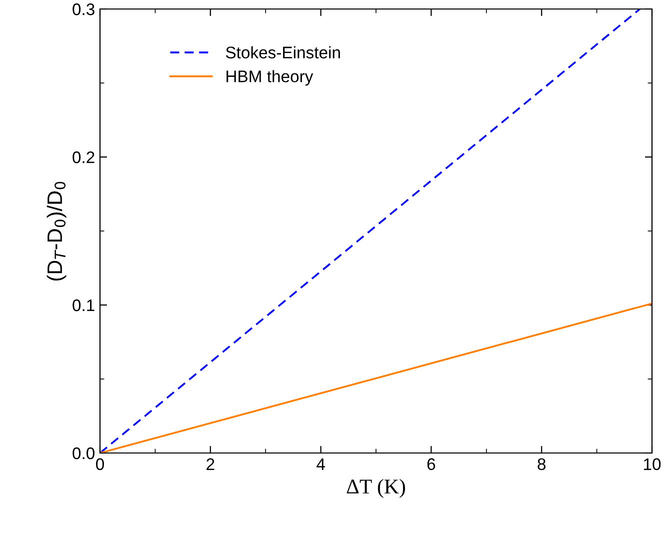  Describe the element at coordinates (83, 157) in the screenshot. I see `y-tick-label: 0.2` at that location.